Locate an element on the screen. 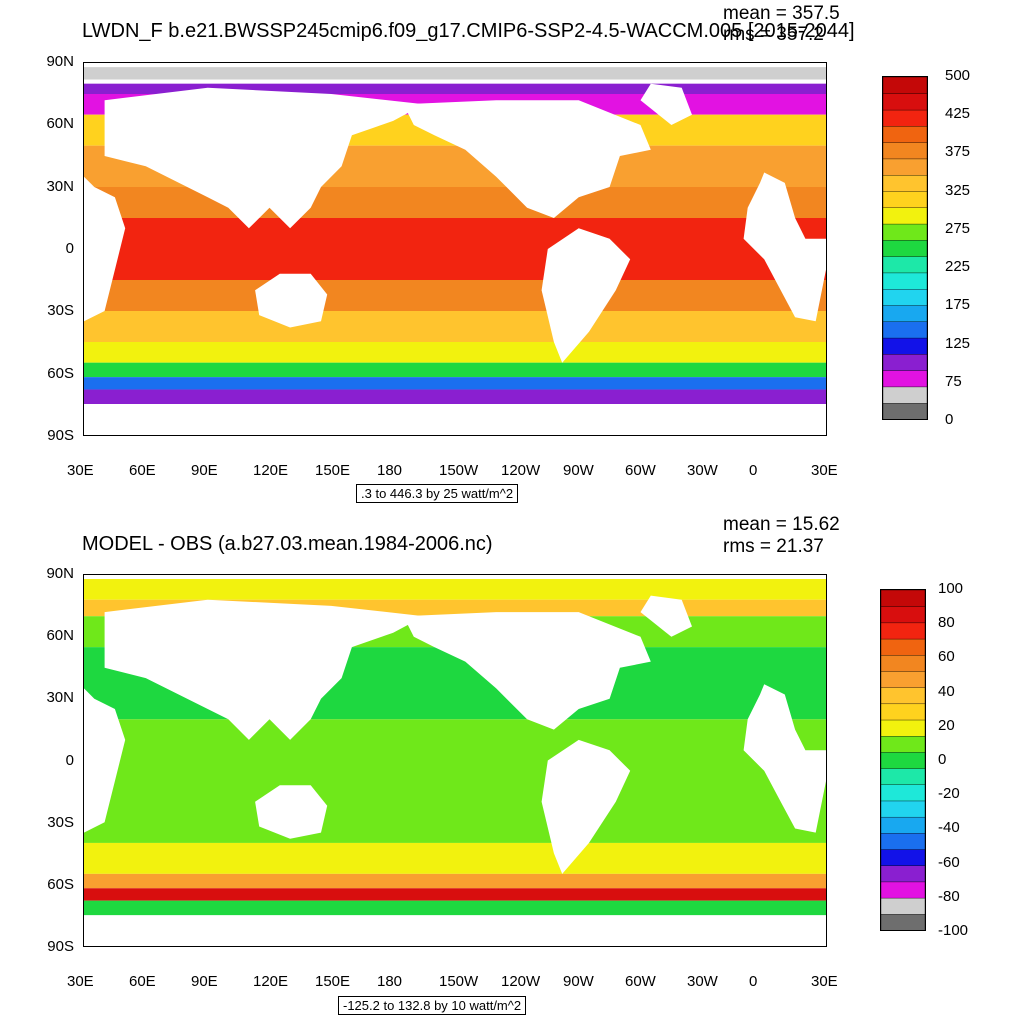 Image resolution: width=1024 pixels, height=1024 pixels. panel-title: MODEL - OBS (a.b27.03.mean.1984-2006.nc) is located at coordinates (287, 544).